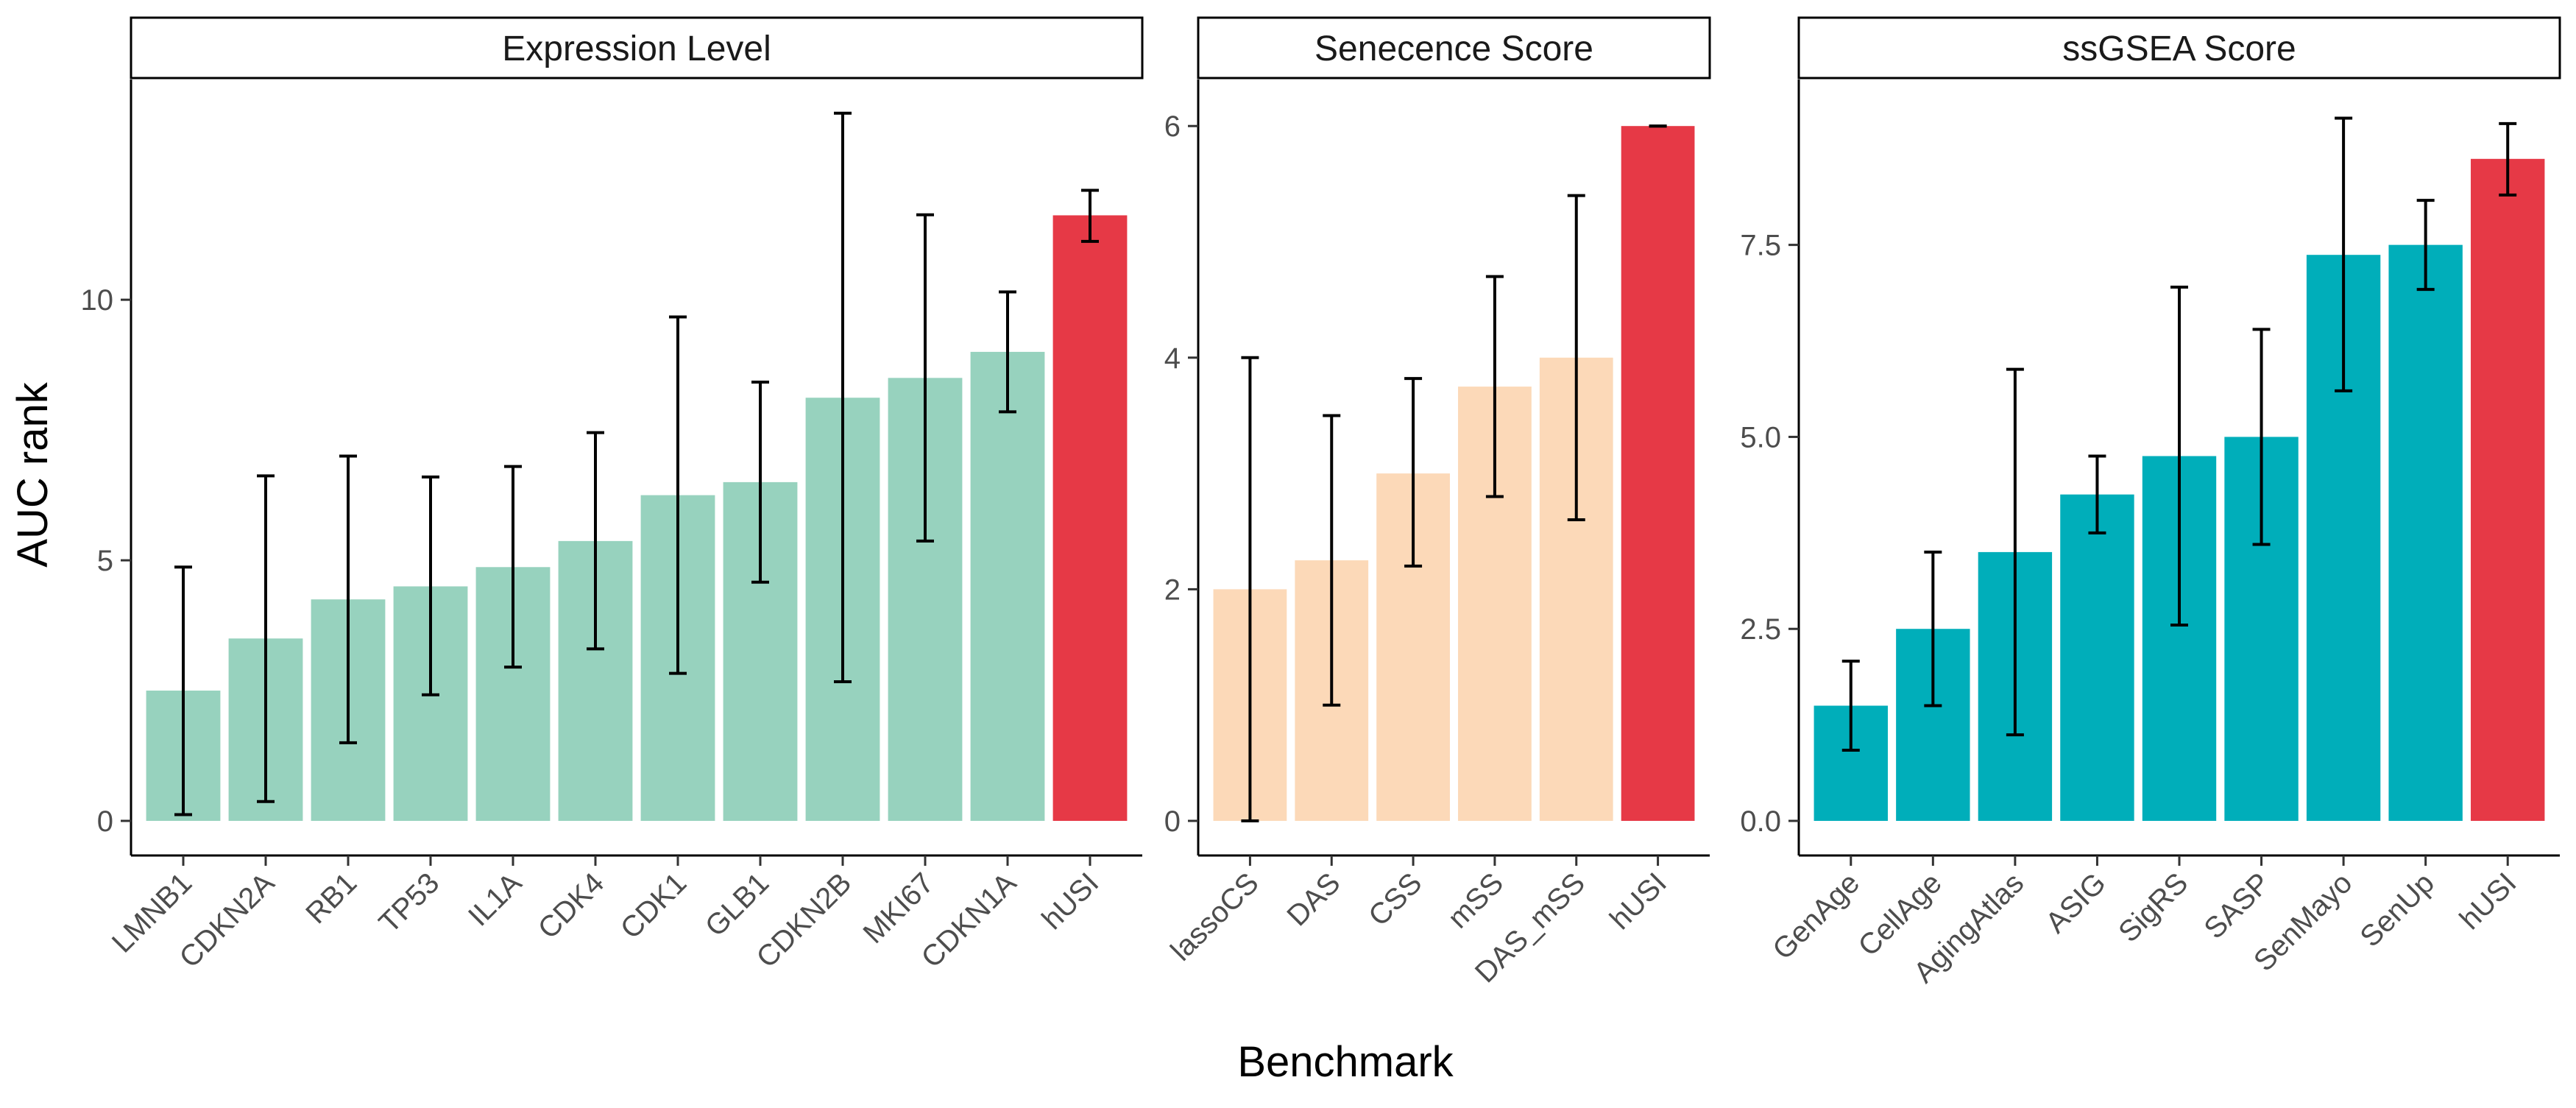 The width and height of the screenshot is (2576, 1108). What do you see at coordinates (1760, 821) in the screenshot?
I see `y-tick-label: 0.0` at bounding box center [1760, 821].